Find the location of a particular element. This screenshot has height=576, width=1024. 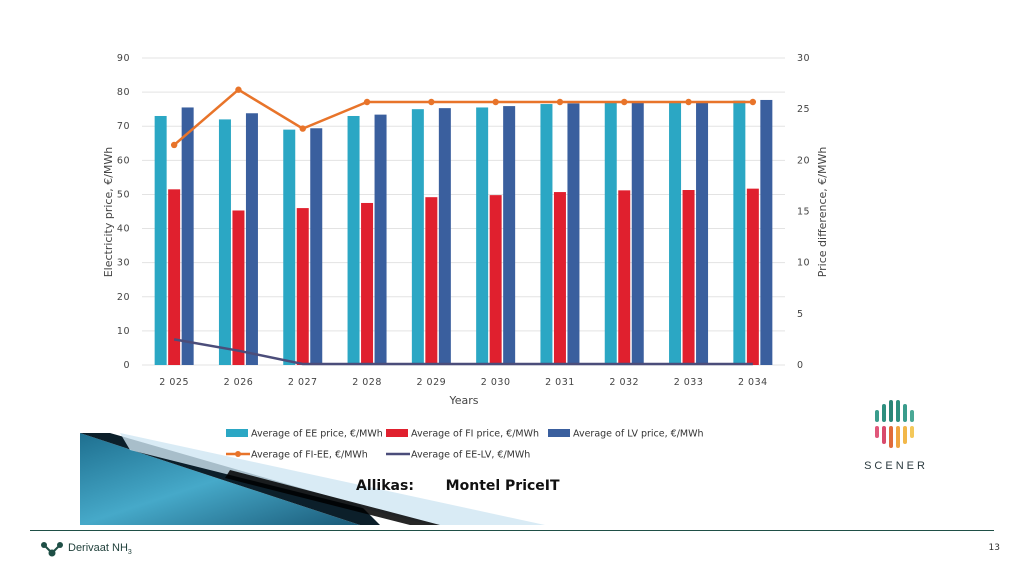

y-tick-label: 0 is located at coordinates (126, 365).